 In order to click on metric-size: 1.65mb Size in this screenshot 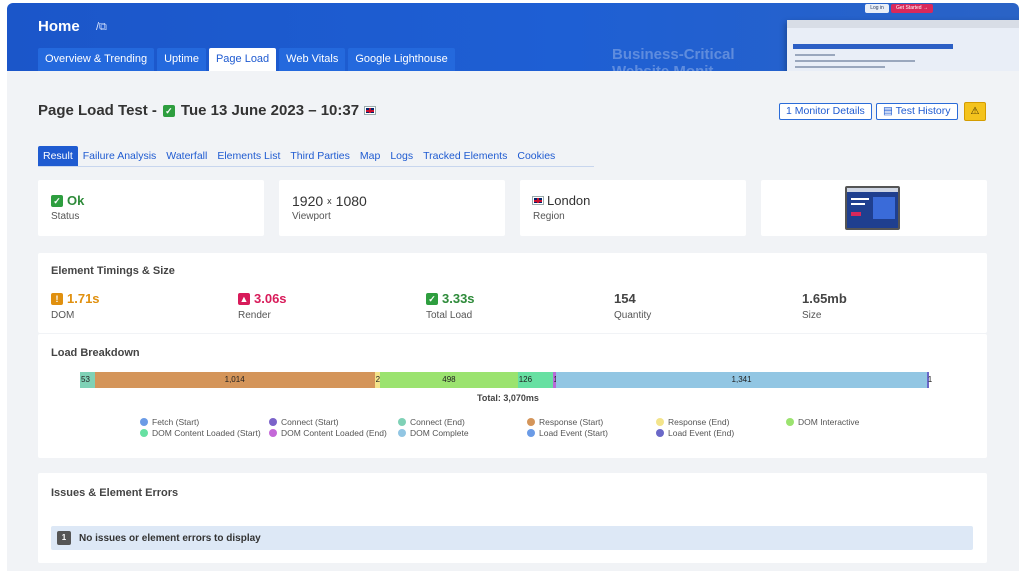, I will do `click(824, 306)`.